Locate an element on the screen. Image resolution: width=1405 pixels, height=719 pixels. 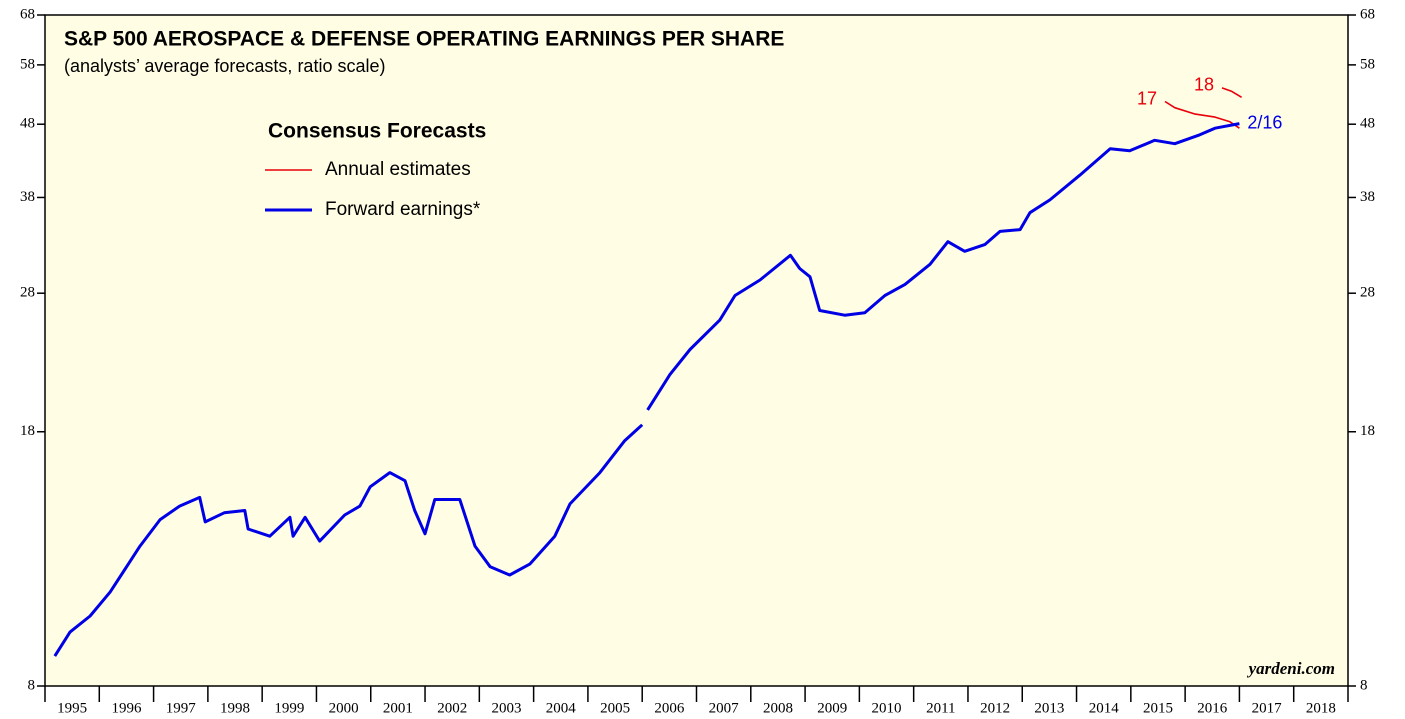
x-tick-label: 2015 is located at coordinates (1158, 708).